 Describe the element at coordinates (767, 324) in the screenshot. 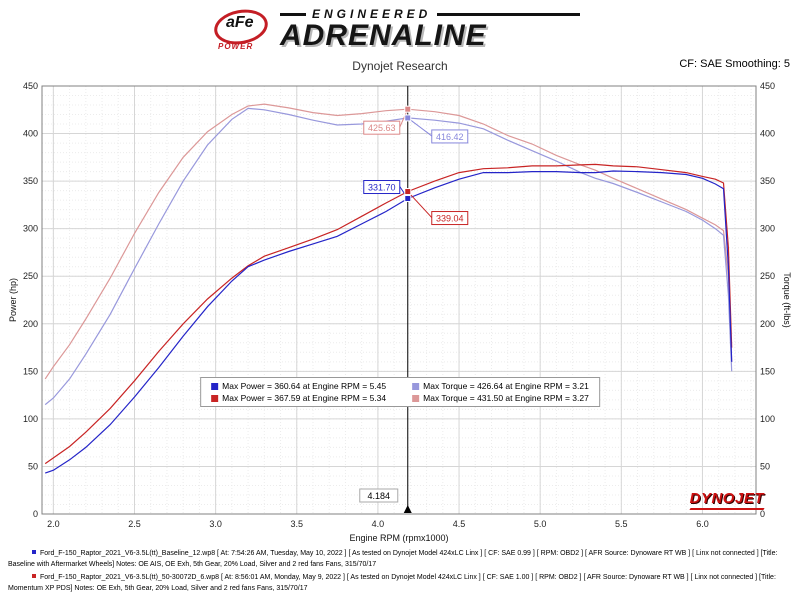

I see `right-tick-label: 200` at that location.